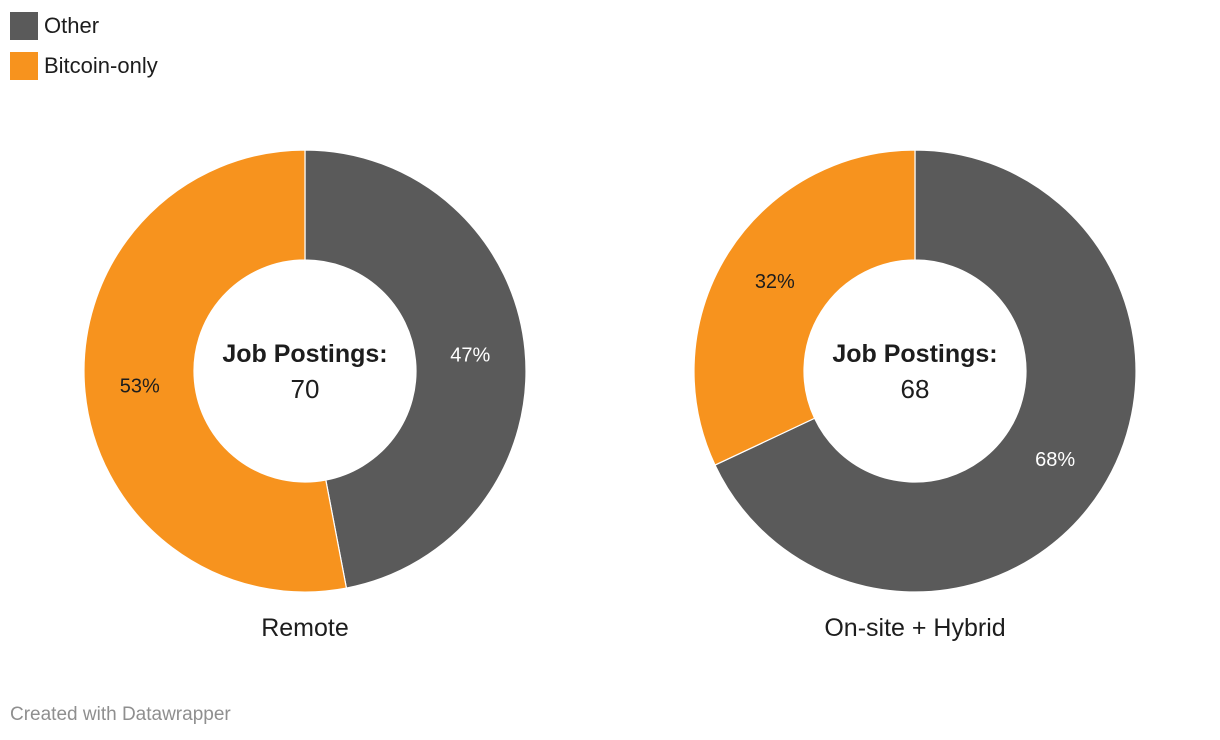  I want to click on slice-remote-other, so click(415, 369).